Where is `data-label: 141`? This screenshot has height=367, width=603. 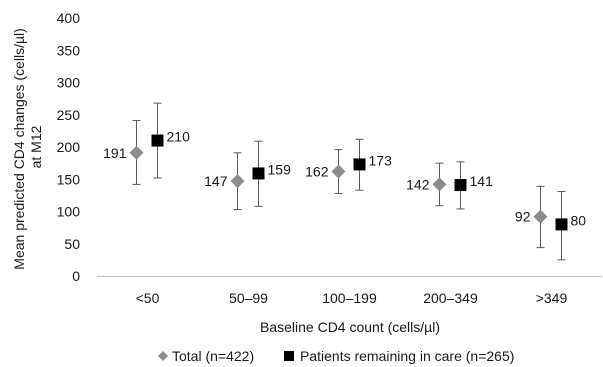 data-label: 141 is located at coordinates (482, 181).